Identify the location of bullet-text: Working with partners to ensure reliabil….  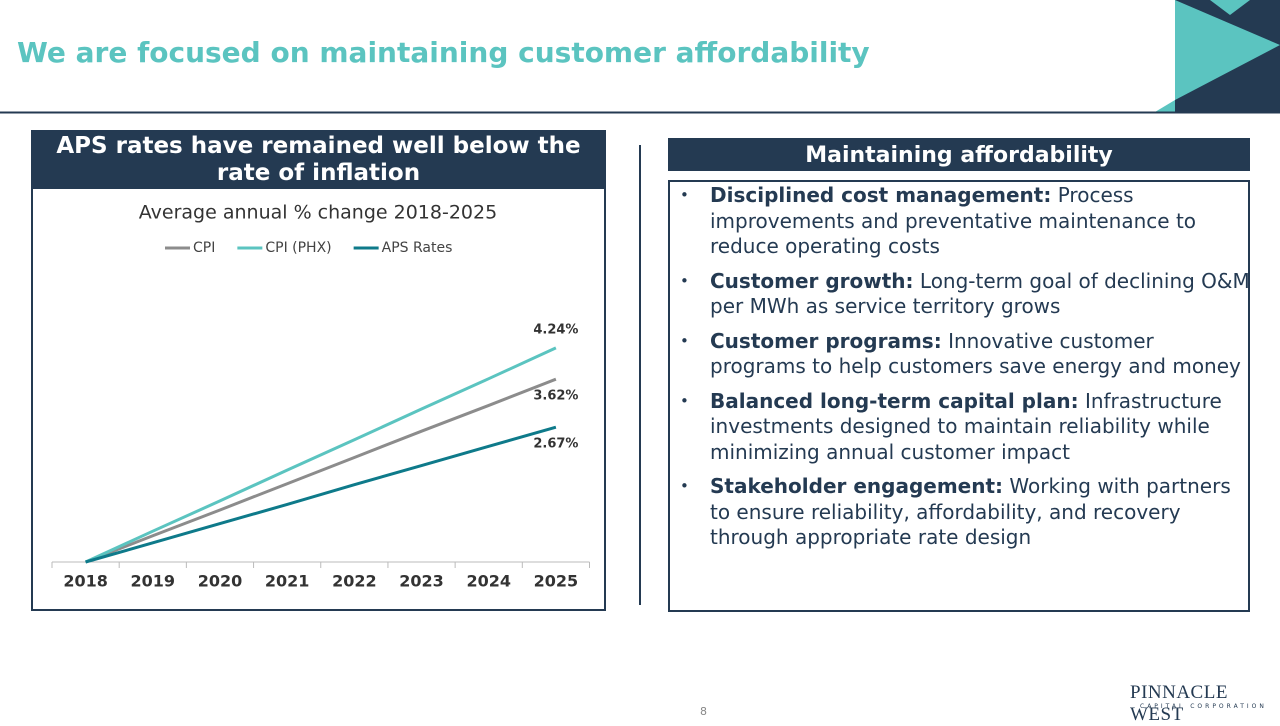
(970, 511).